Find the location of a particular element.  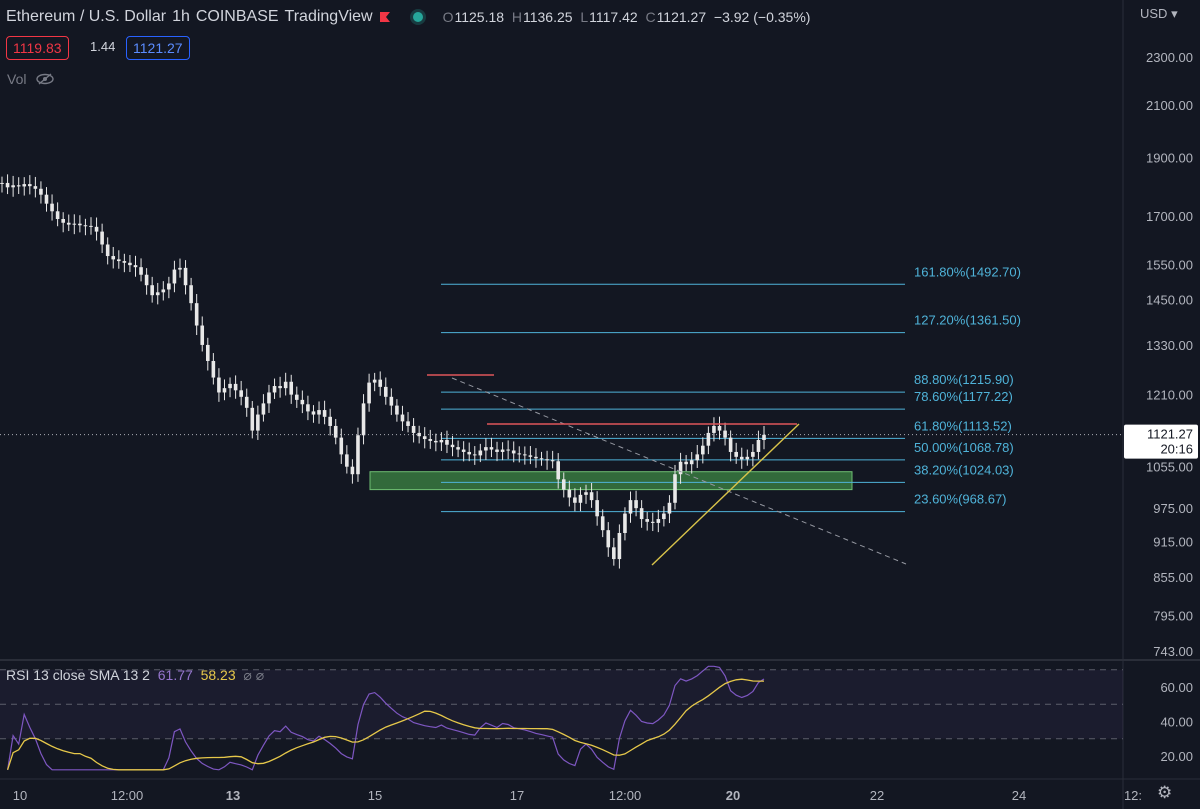

fib-level-label: 50.00%(1068.78) is located at coordinates (964, 447).